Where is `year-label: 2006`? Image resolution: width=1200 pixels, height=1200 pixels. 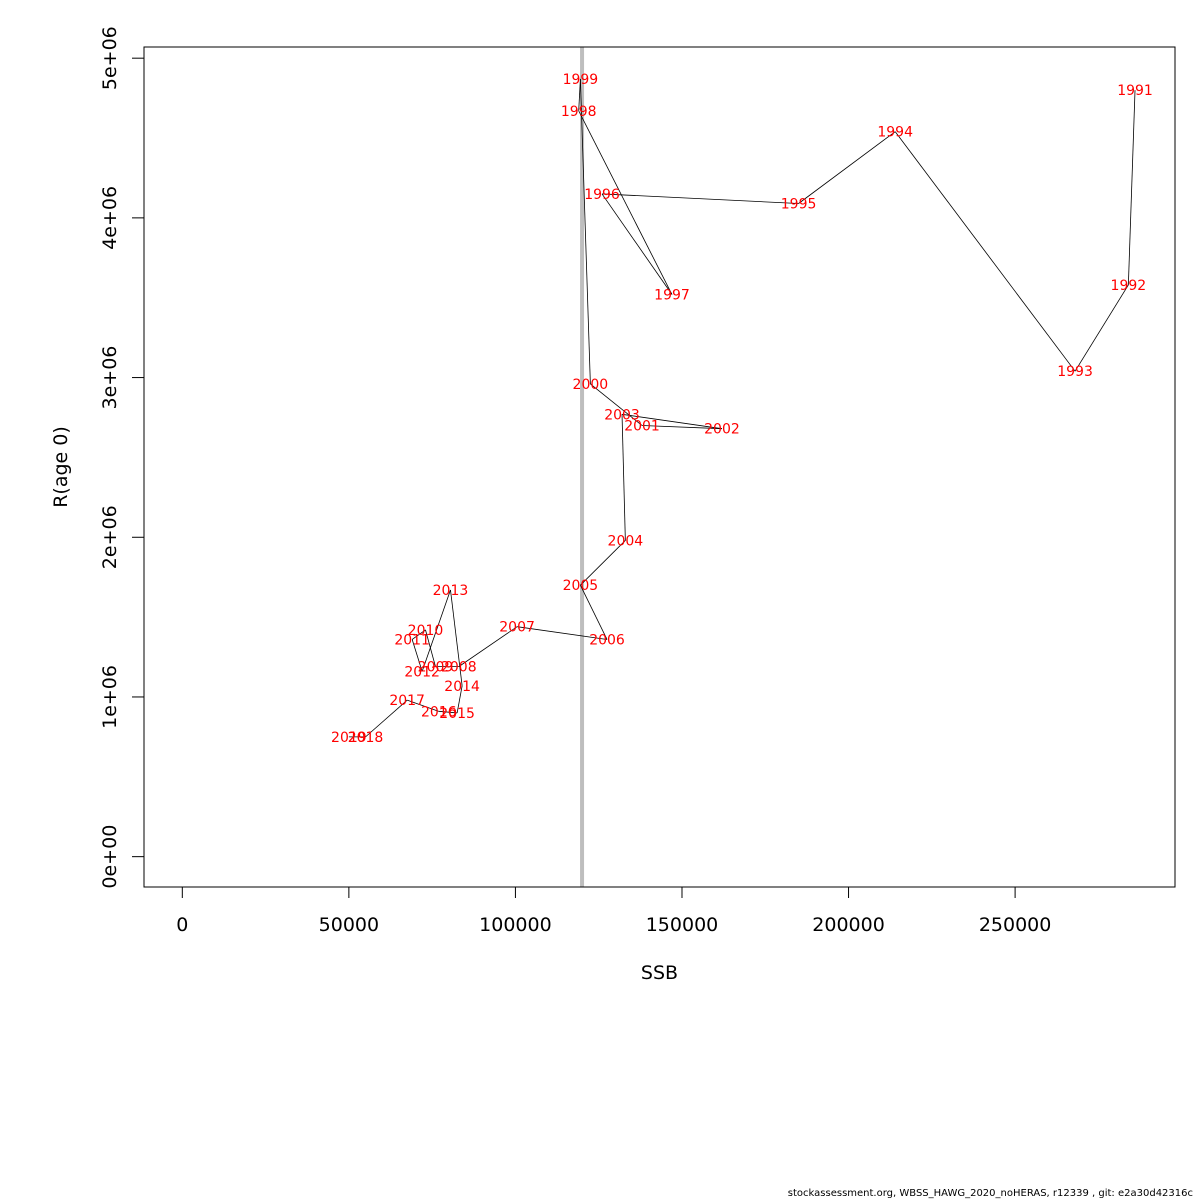
year-label: 2006 is located at coordinates (607, 640).